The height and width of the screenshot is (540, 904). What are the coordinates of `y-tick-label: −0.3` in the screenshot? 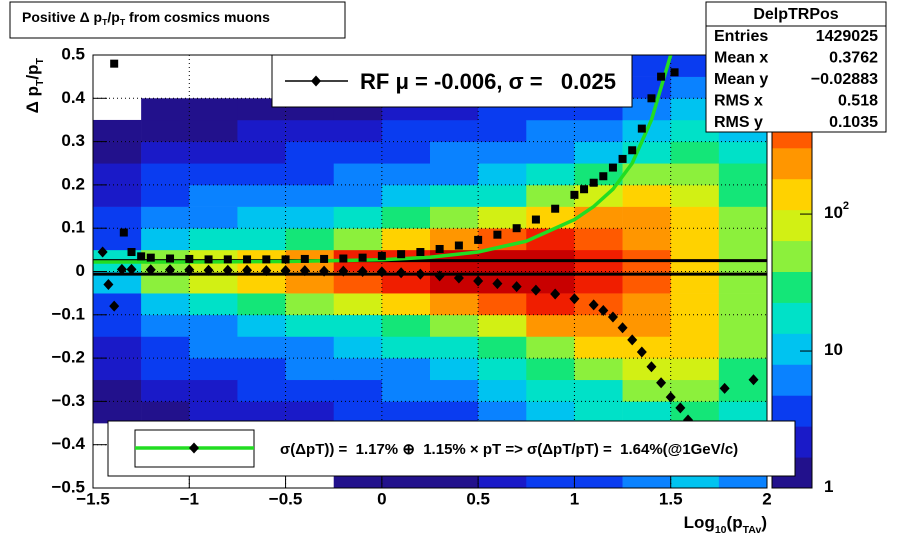 It's located at (68, 400).